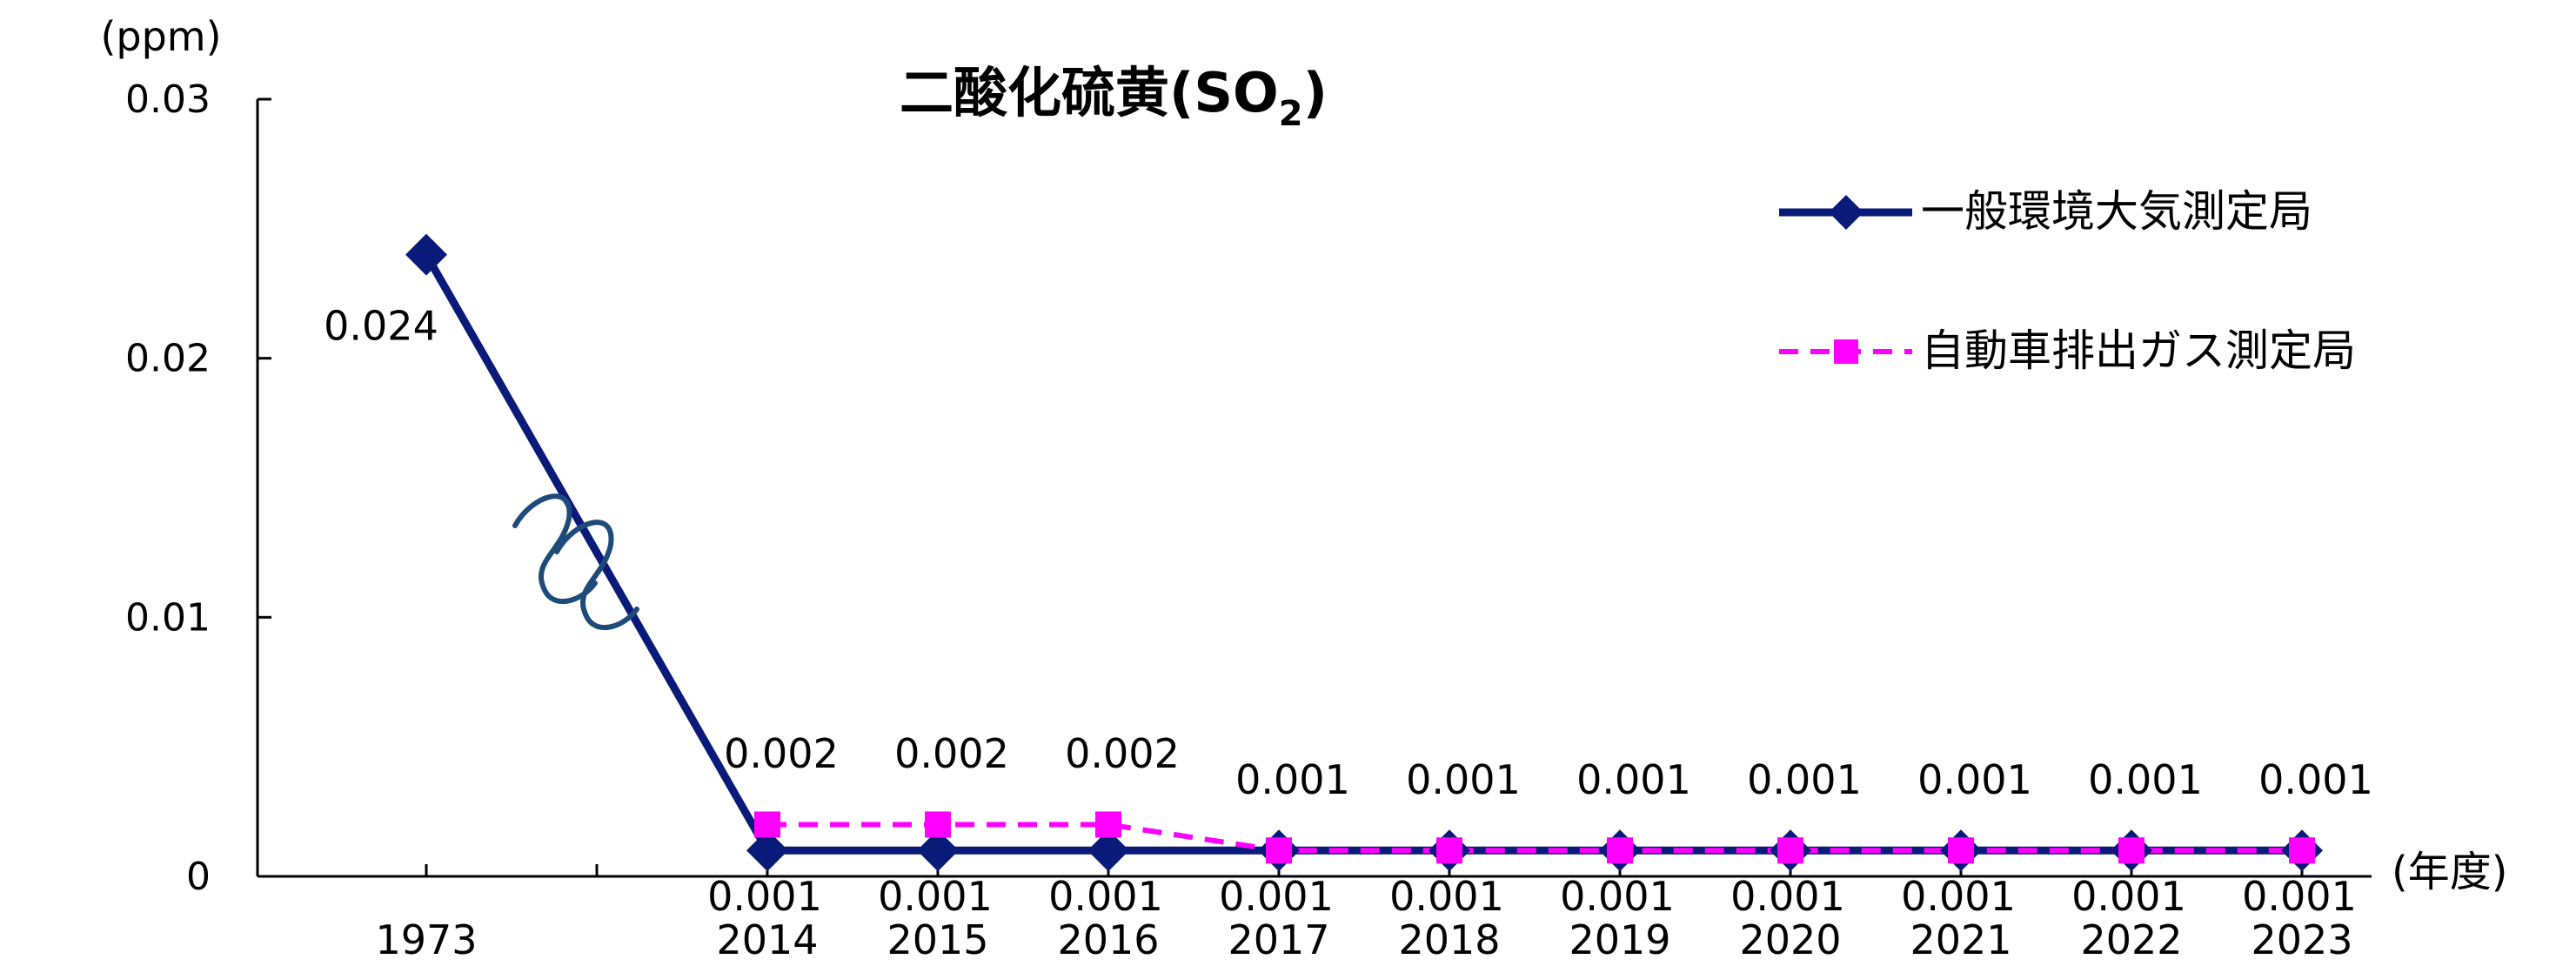 This screenshot has height=966, width=2576. What do you see at coordinates (2449, 872) in the screenshot?
I see `x-unit-label: (年度)` at bounding box center [2449, 872].